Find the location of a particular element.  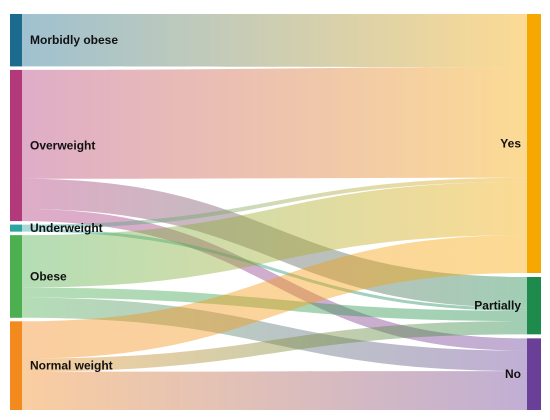

link-normal-weight-to-no is located at coordinates (274, 390).